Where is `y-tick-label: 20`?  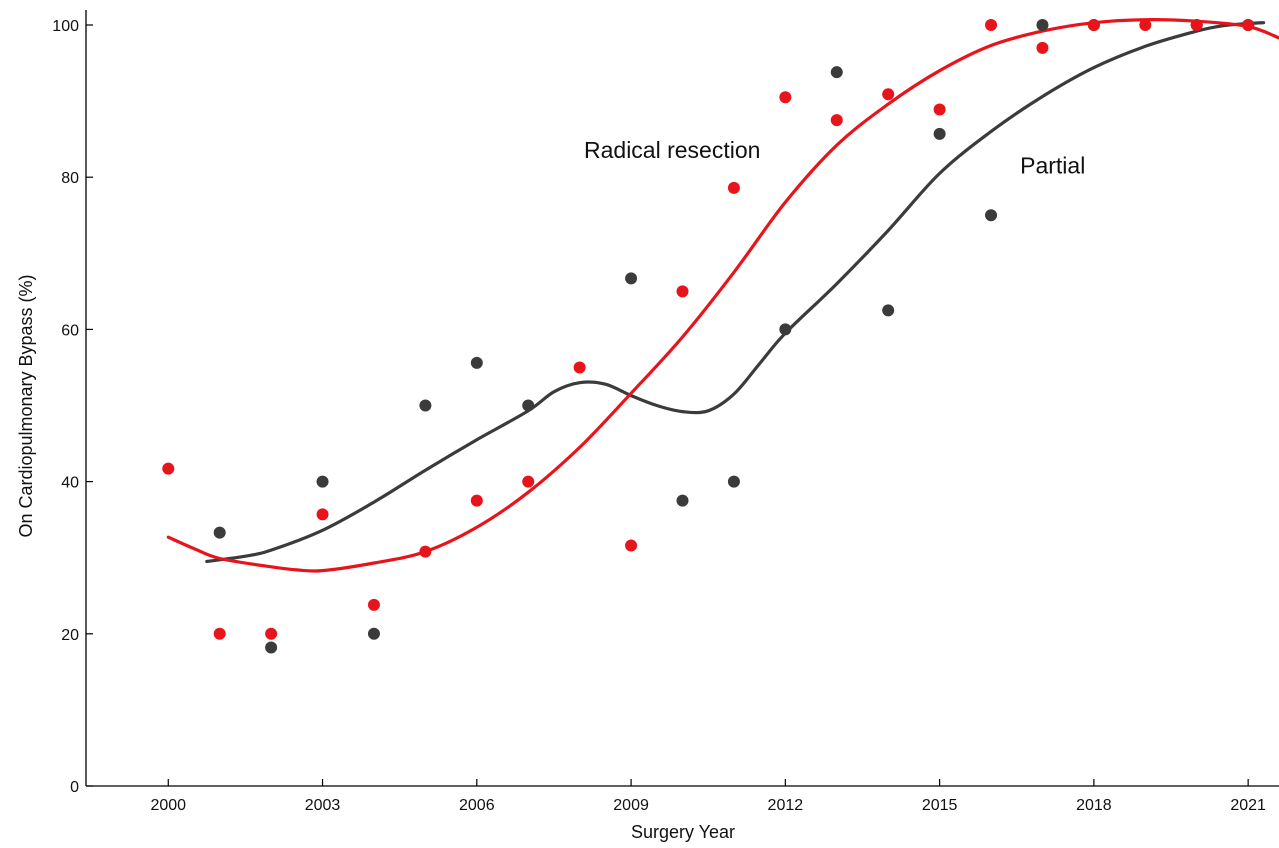 y-tick-label: 20 is located at coordinates (70, 635).